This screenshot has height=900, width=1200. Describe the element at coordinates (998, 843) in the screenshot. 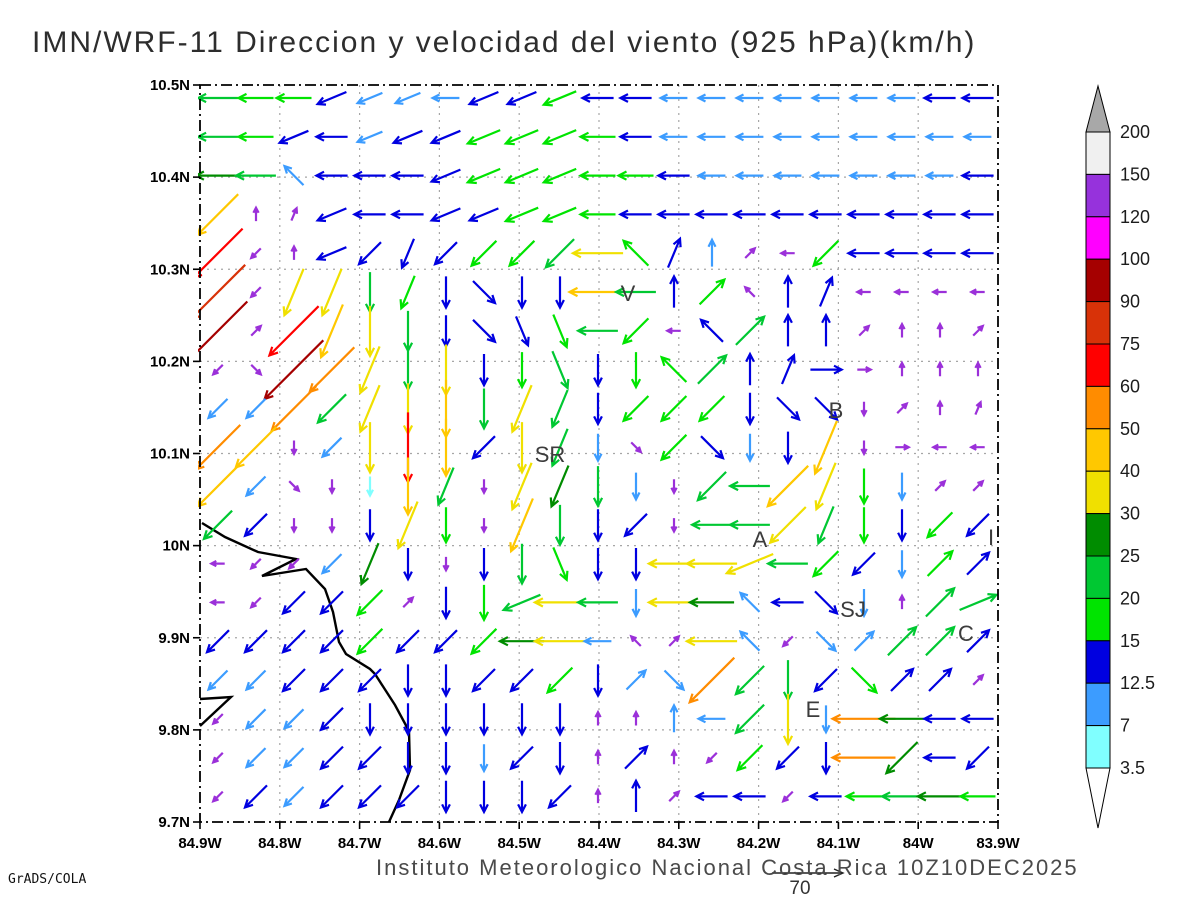

I see `lon-tick-label: 83.9W` at that location.